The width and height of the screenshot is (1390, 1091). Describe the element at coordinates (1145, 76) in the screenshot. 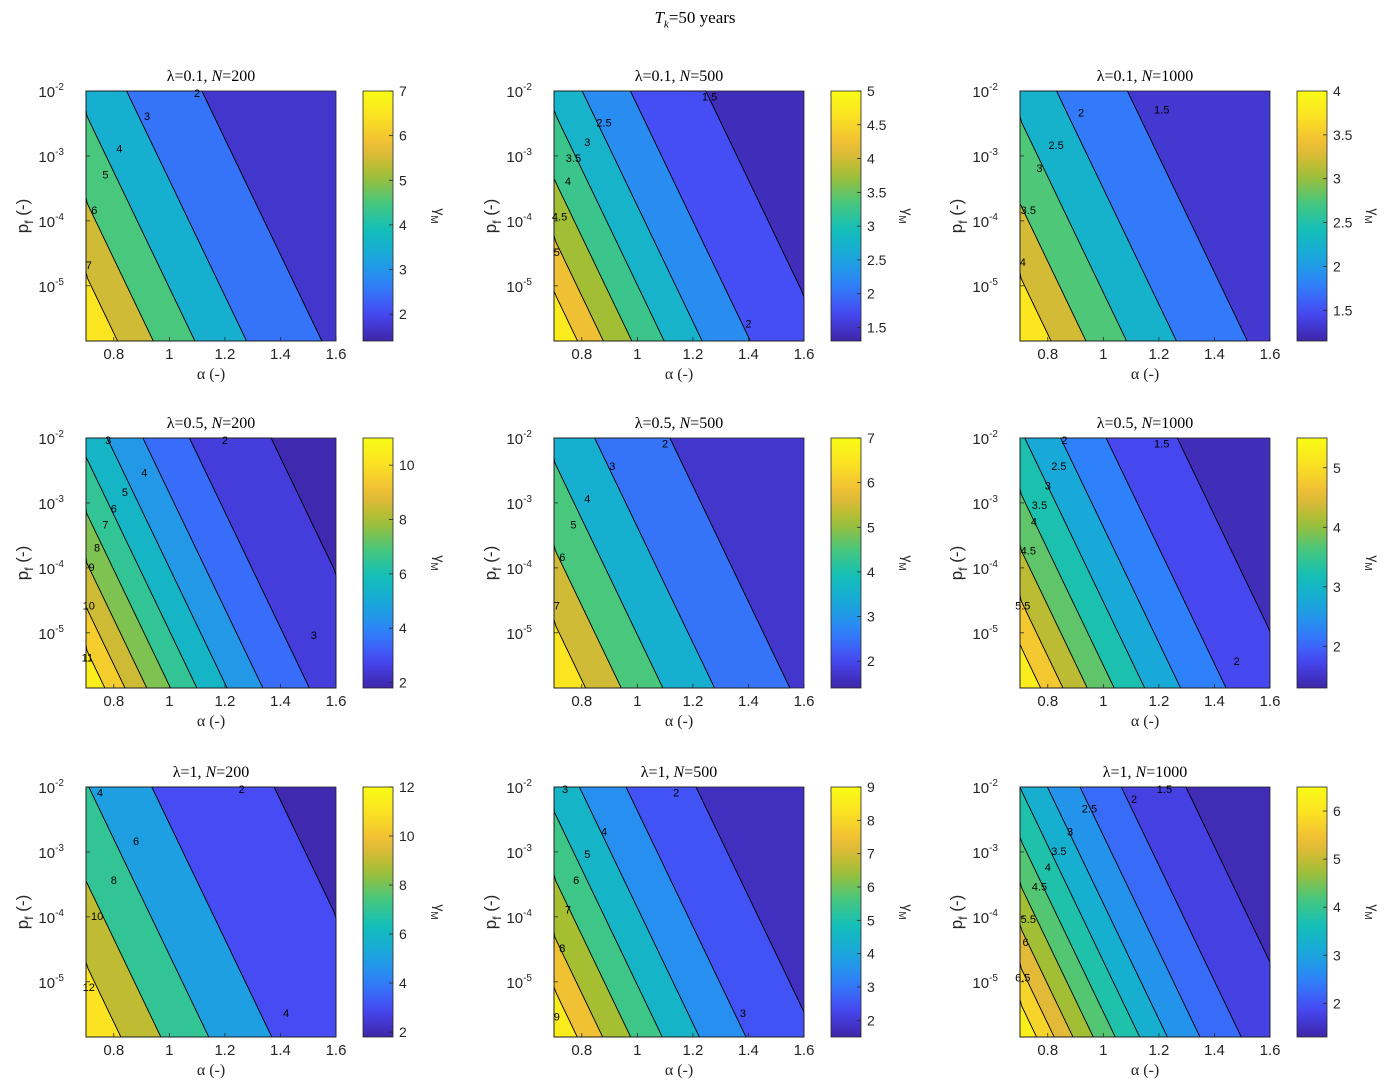

I see `subplot-title: λ=0.1, N=1000` at that location.